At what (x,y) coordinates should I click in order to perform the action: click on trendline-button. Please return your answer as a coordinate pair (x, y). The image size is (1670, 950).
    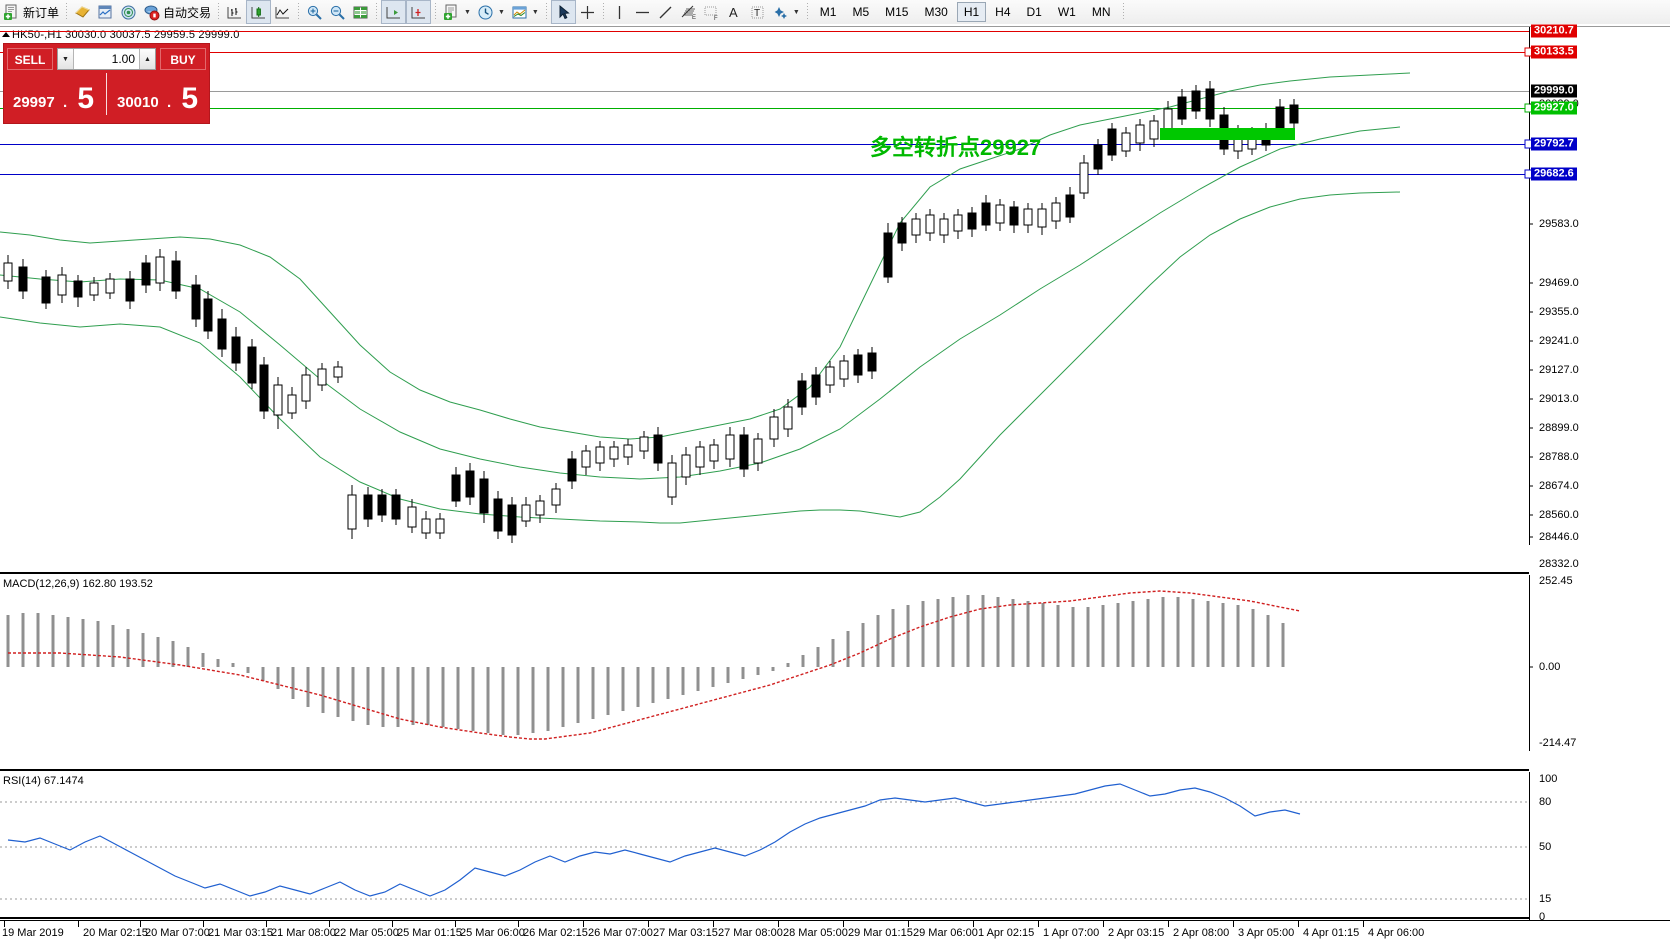
    Looking at the image, I should click on (665, 12).